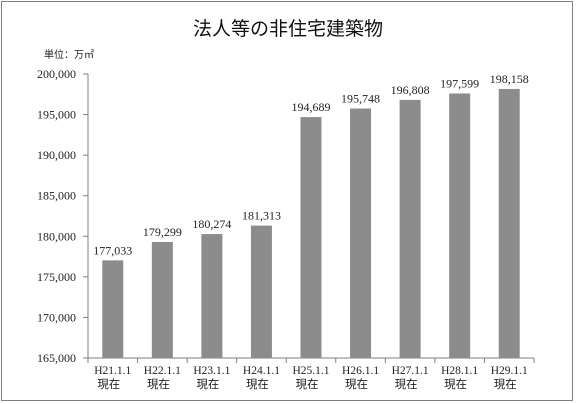 The width and height of the screenshot is (576, 404). Describe the element at coordinates (56, 358) in the screenshot. I see `y-tick-label: 165,000` at that location.